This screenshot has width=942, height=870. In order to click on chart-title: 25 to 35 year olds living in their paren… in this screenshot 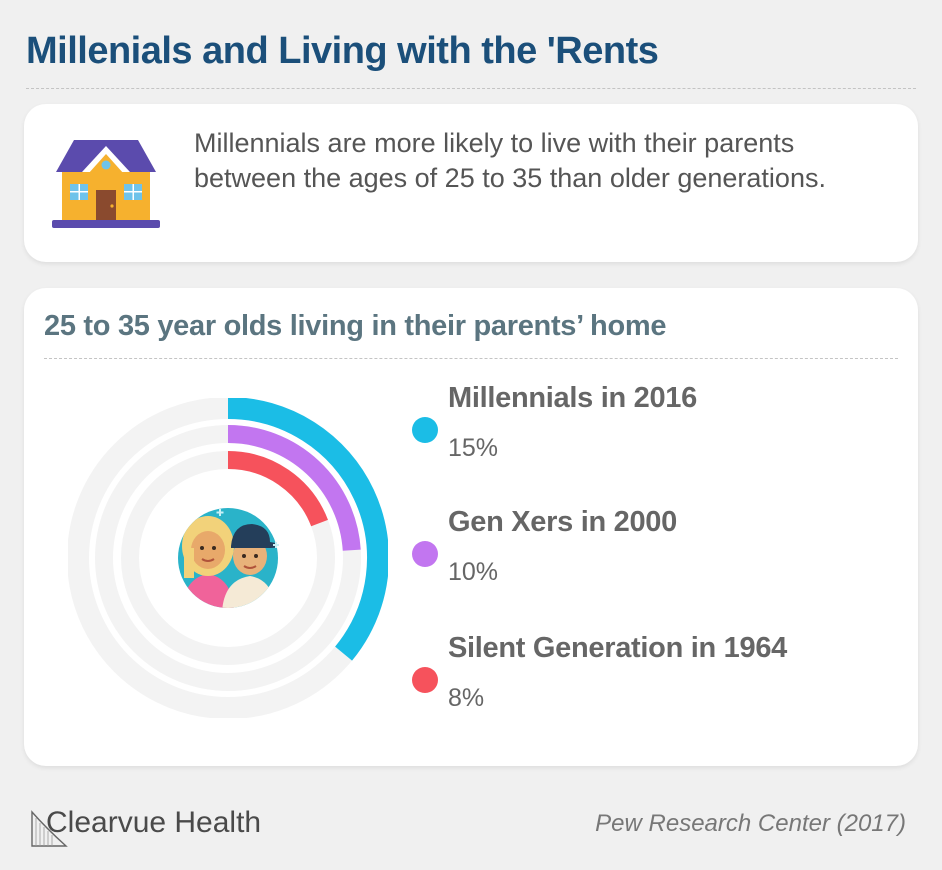, I will do `click(355, 326)`.